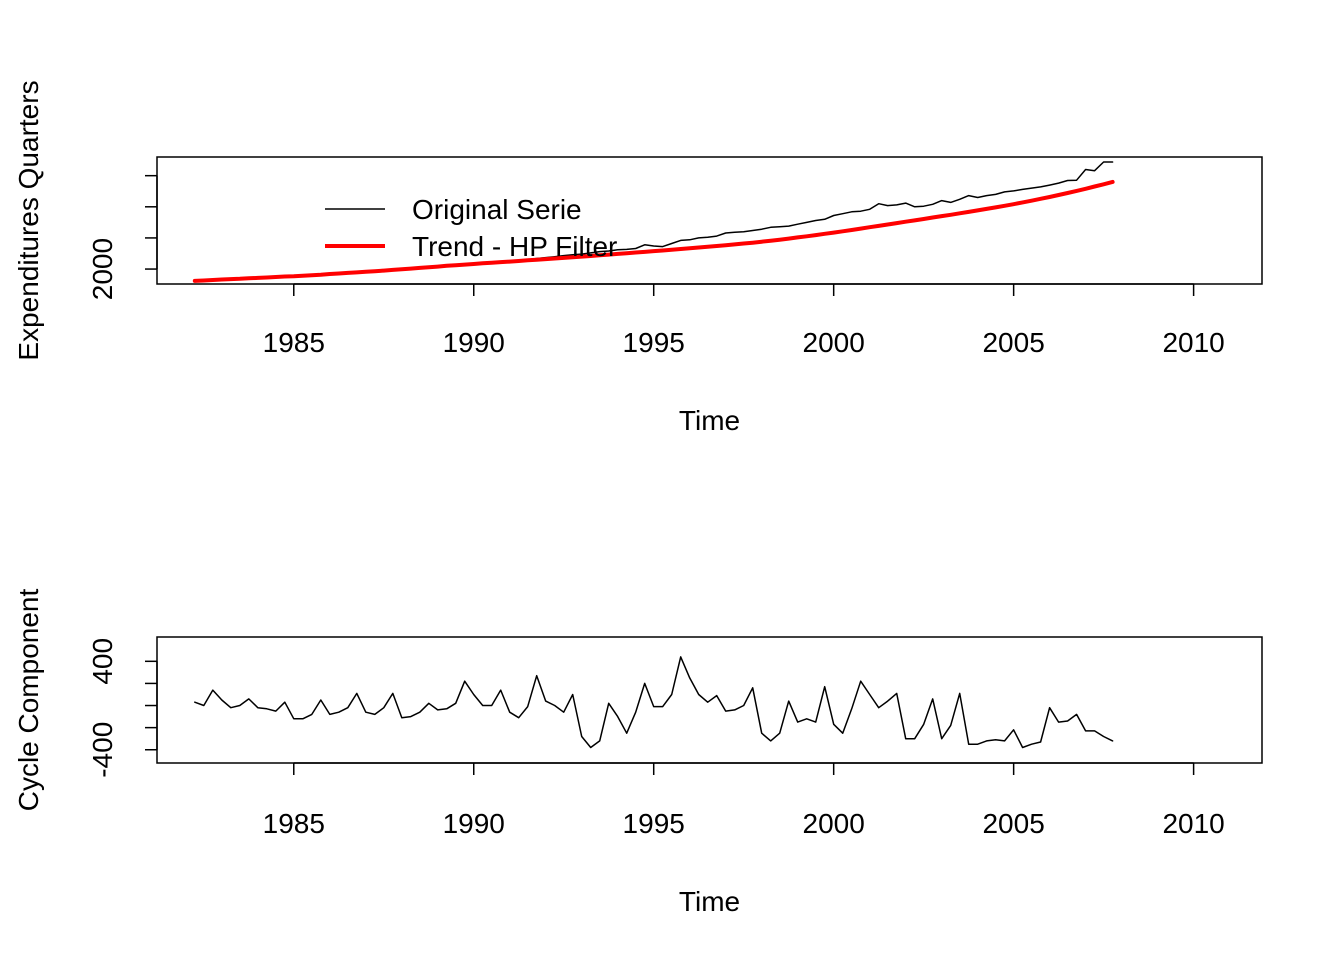 The image size is (1344, 960). Describe the element at coordinates (102, 661) in the screenshot. I see `y-tick-label: 400` at that location.